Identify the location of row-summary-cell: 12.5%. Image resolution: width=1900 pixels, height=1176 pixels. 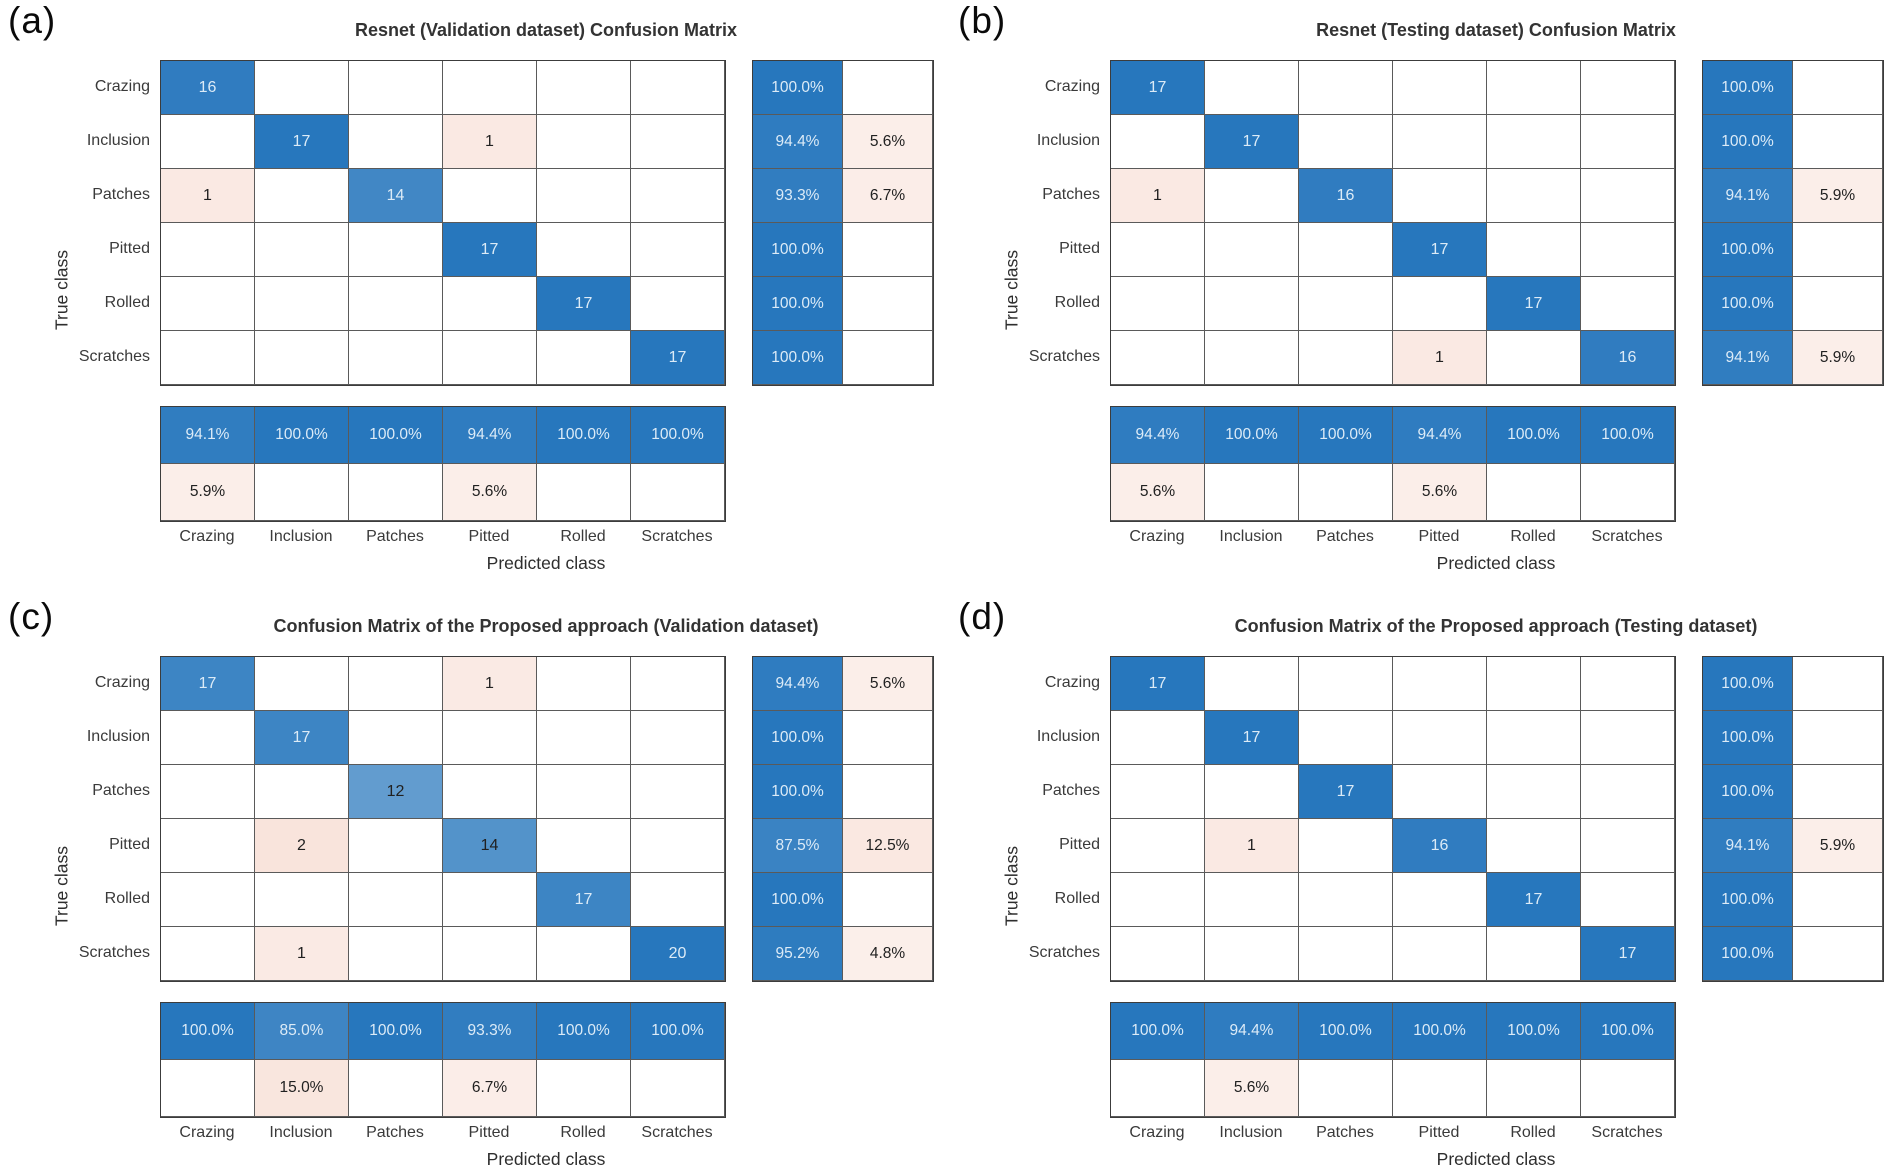
(888, 846).